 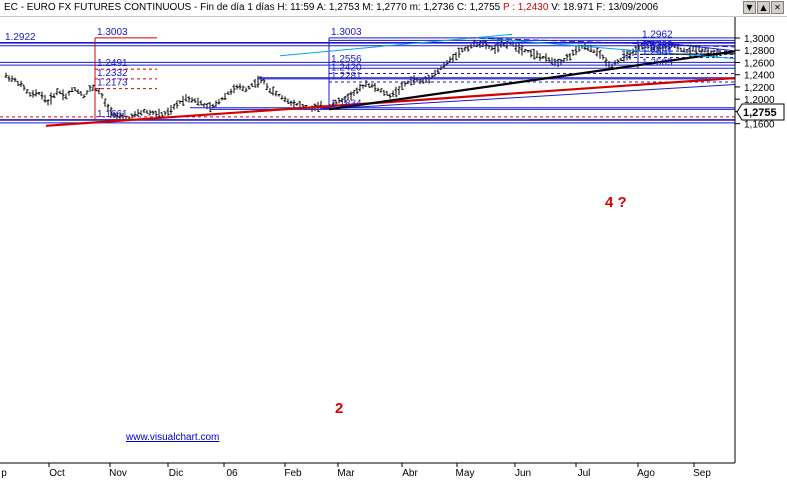 What do you see at coordinates (759, 88) in the screenshot?
I see `y-tick-label: 1,2200` at bounding box center [759, 88].